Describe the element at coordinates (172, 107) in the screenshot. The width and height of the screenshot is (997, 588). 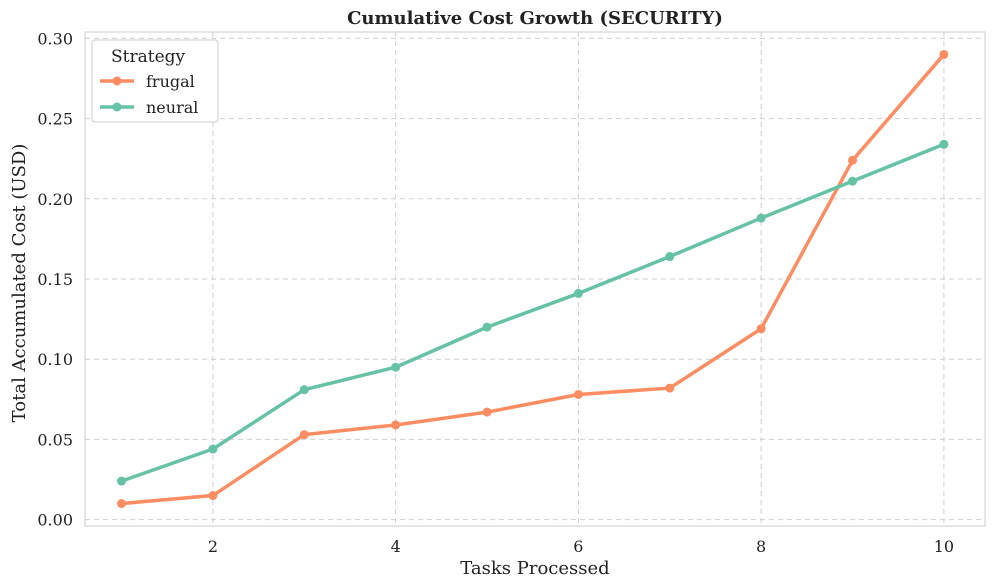
I see `legend-label-neural: neural` at that location.